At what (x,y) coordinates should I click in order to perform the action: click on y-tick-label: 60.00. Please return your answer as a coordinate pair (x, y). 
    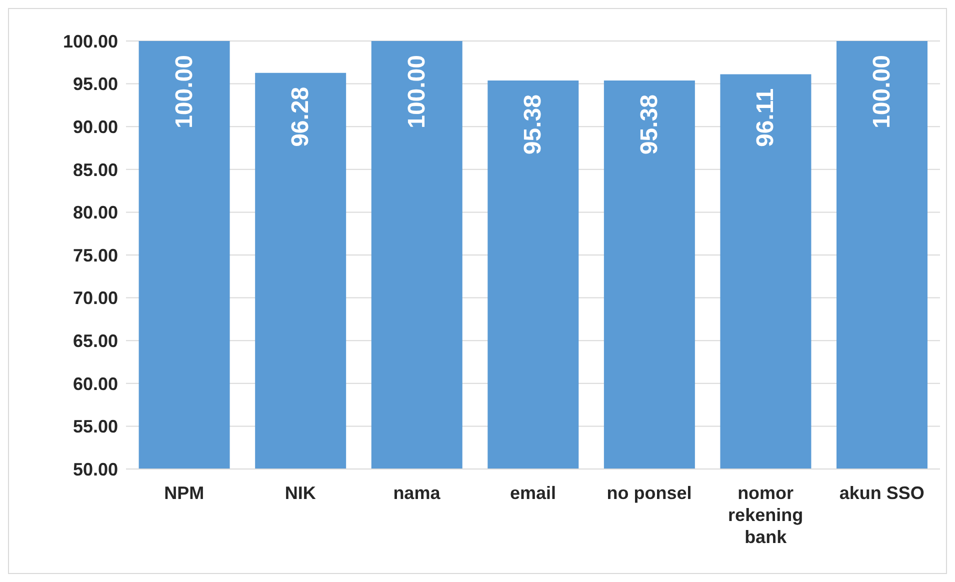
    Looking at the image, I should click on (95, 384).